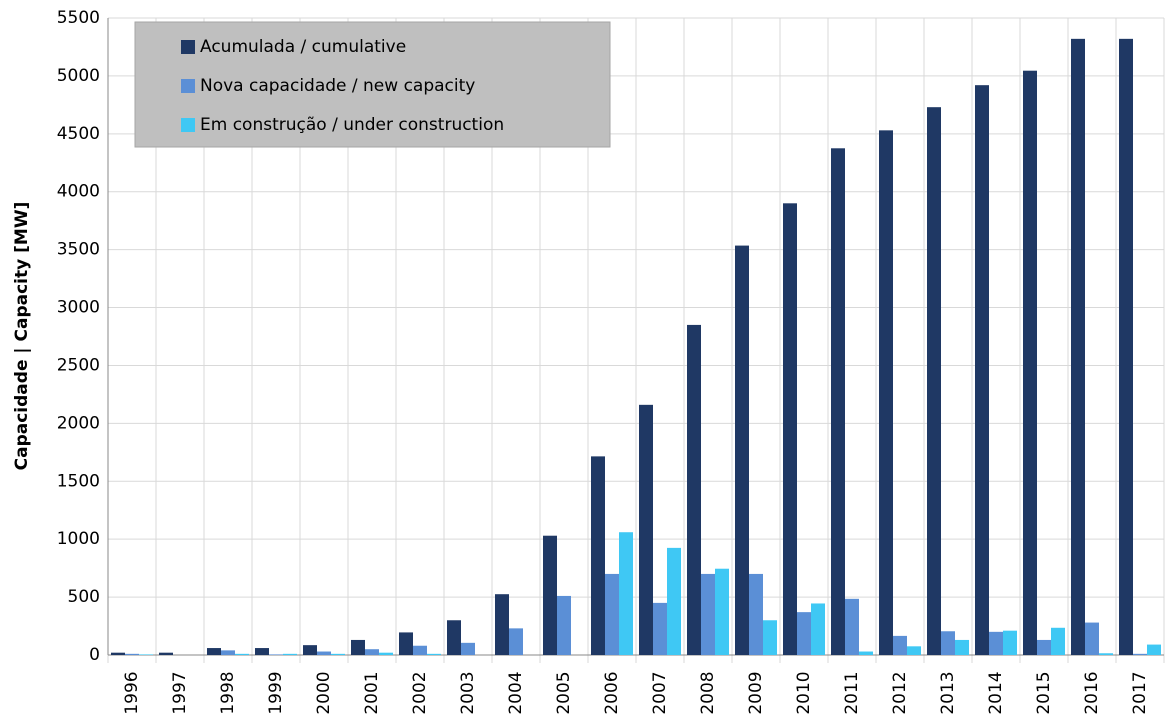 The height and width of the screenshot is (728, 1166). I want to click on x-tick-label: 2011, so click(852, 692).